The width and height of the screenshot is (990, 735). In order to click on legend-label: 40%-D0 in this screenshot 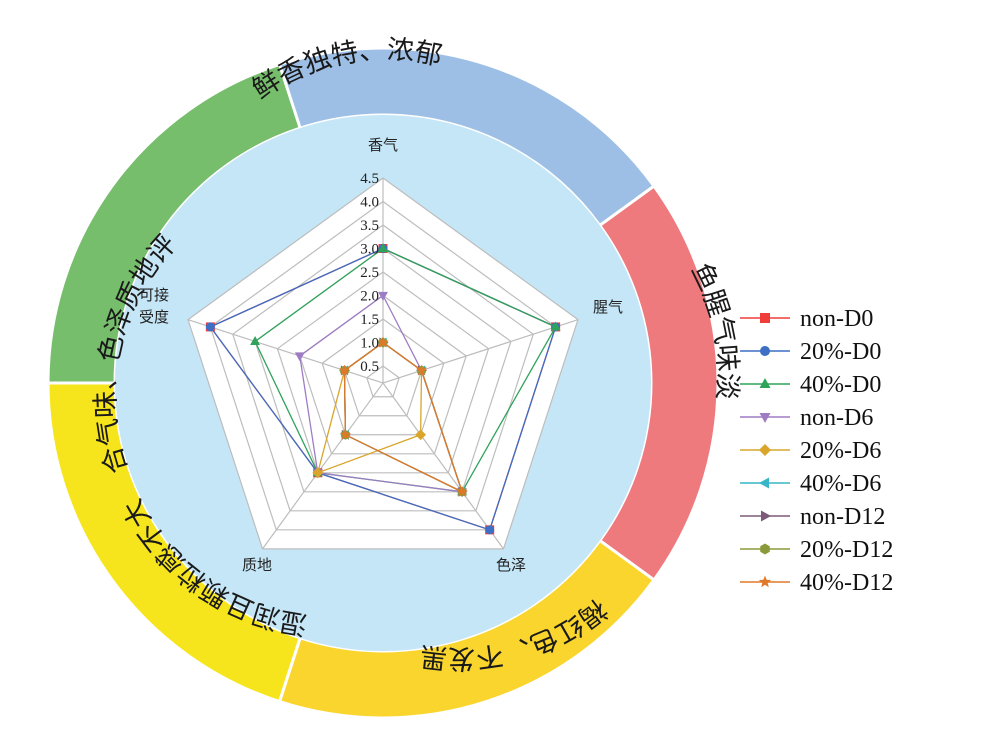, I will do `click(840, 385)`.